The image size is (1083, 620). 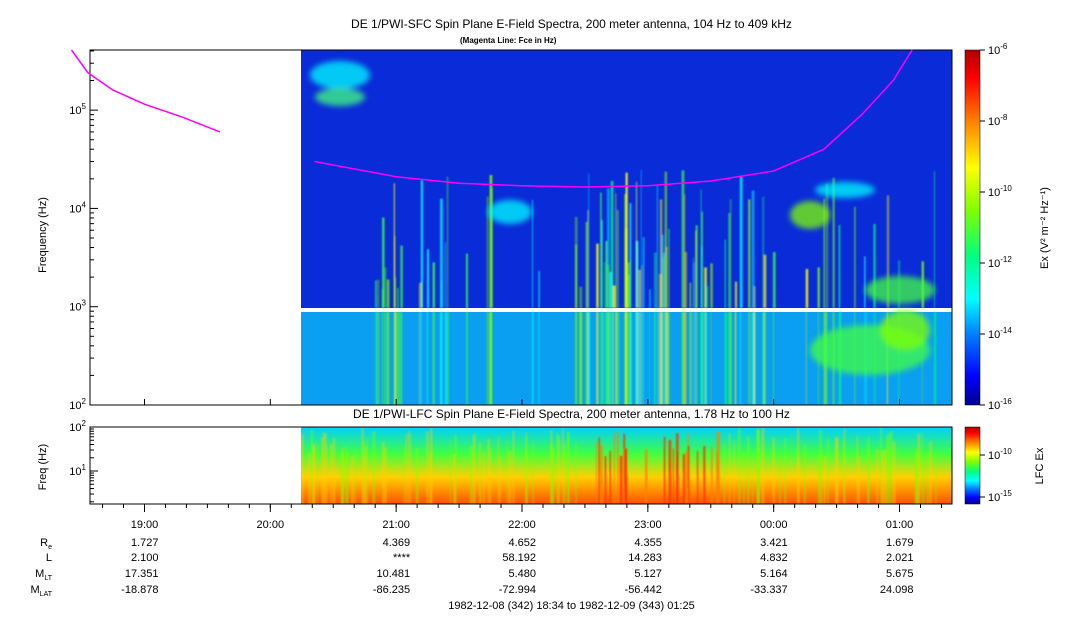 What do you see at coordinates (900, 525) in the screenshot?
I see `xtick-label: 01:00` at bounding box center [900, 525].